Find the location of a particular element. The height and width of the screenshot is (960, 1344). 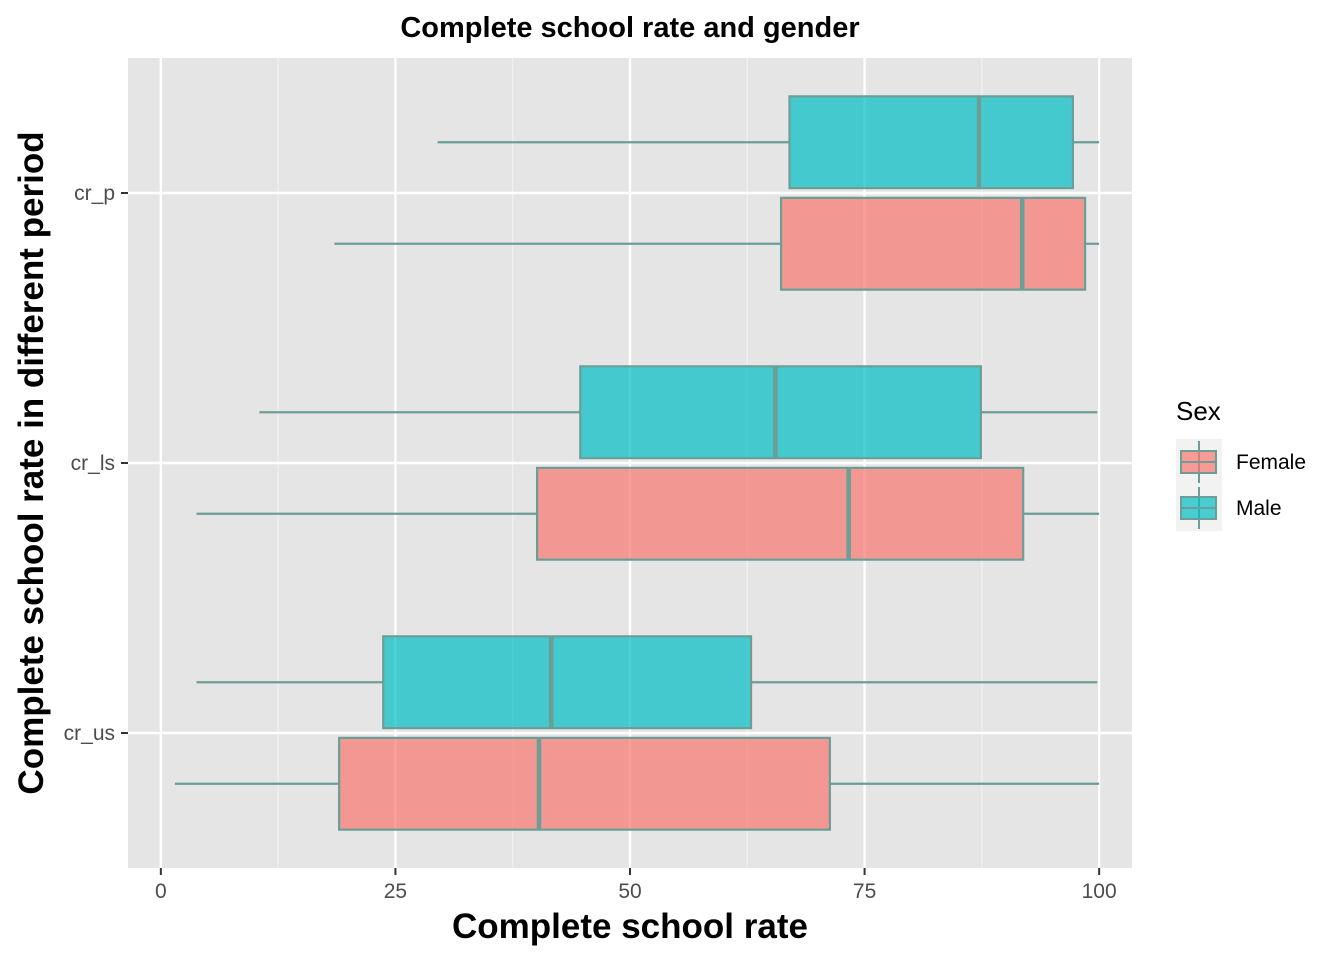

box-cr_ls-female is located at coordinates (780, 513).